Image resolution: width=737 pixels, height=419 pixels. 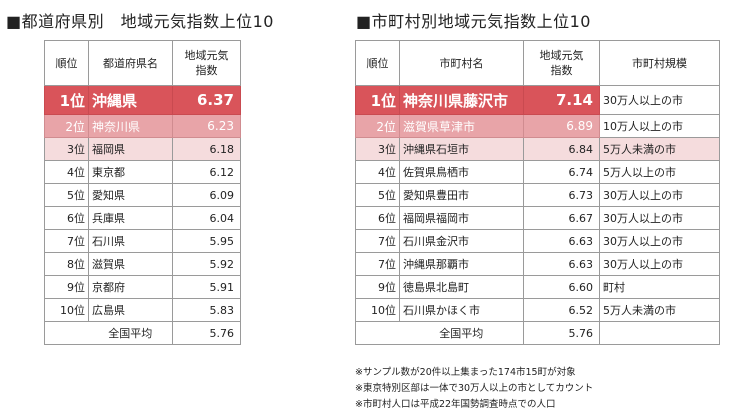 I want to click on table-row: 4位 佐賀県鳥栖市 6.74 5万人以上の市, so click(x=537, y=172).